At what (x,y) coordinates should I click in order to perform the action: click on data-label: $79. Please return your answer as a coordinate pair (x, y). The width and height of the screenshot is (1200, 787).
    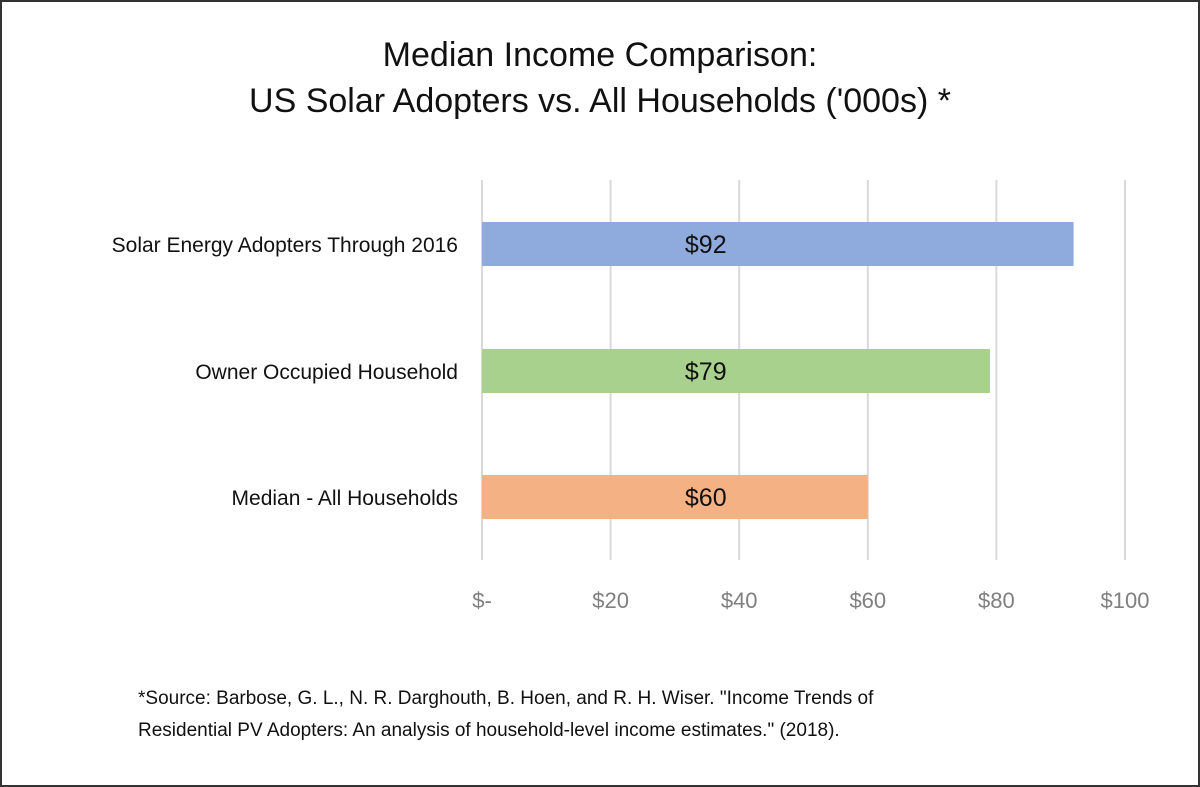
    Looking at the image, I should click on (706, 372).